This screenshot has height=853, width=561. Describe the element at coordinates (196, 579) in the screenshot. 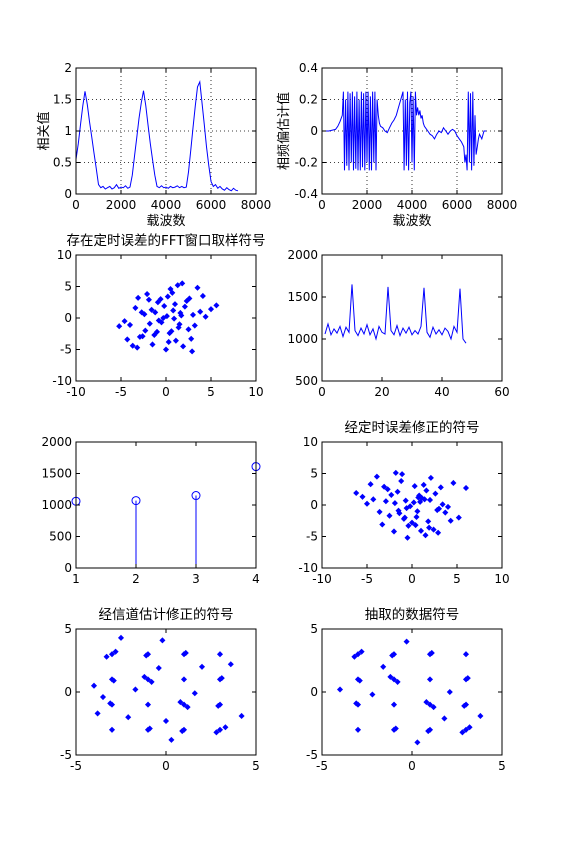

I see `x-tick-label: 3` at that location.